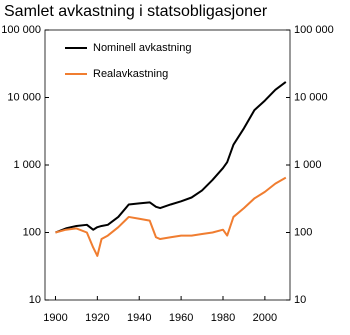  Describe the element at coordinates (130, 74) in the screenshot. I see `legend-label: Realavkastning` at that location.